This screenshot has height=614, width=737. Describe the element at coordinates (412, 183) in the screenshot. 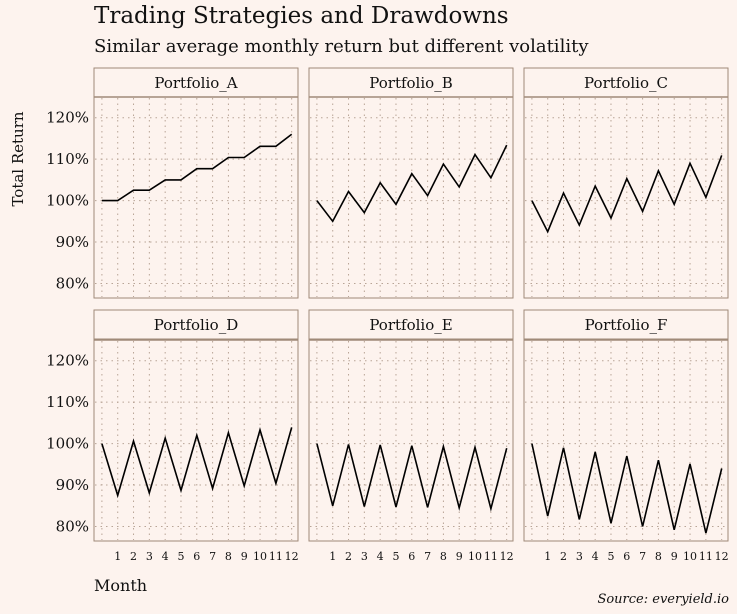

I see `series-line-portfolio-b` at that location.